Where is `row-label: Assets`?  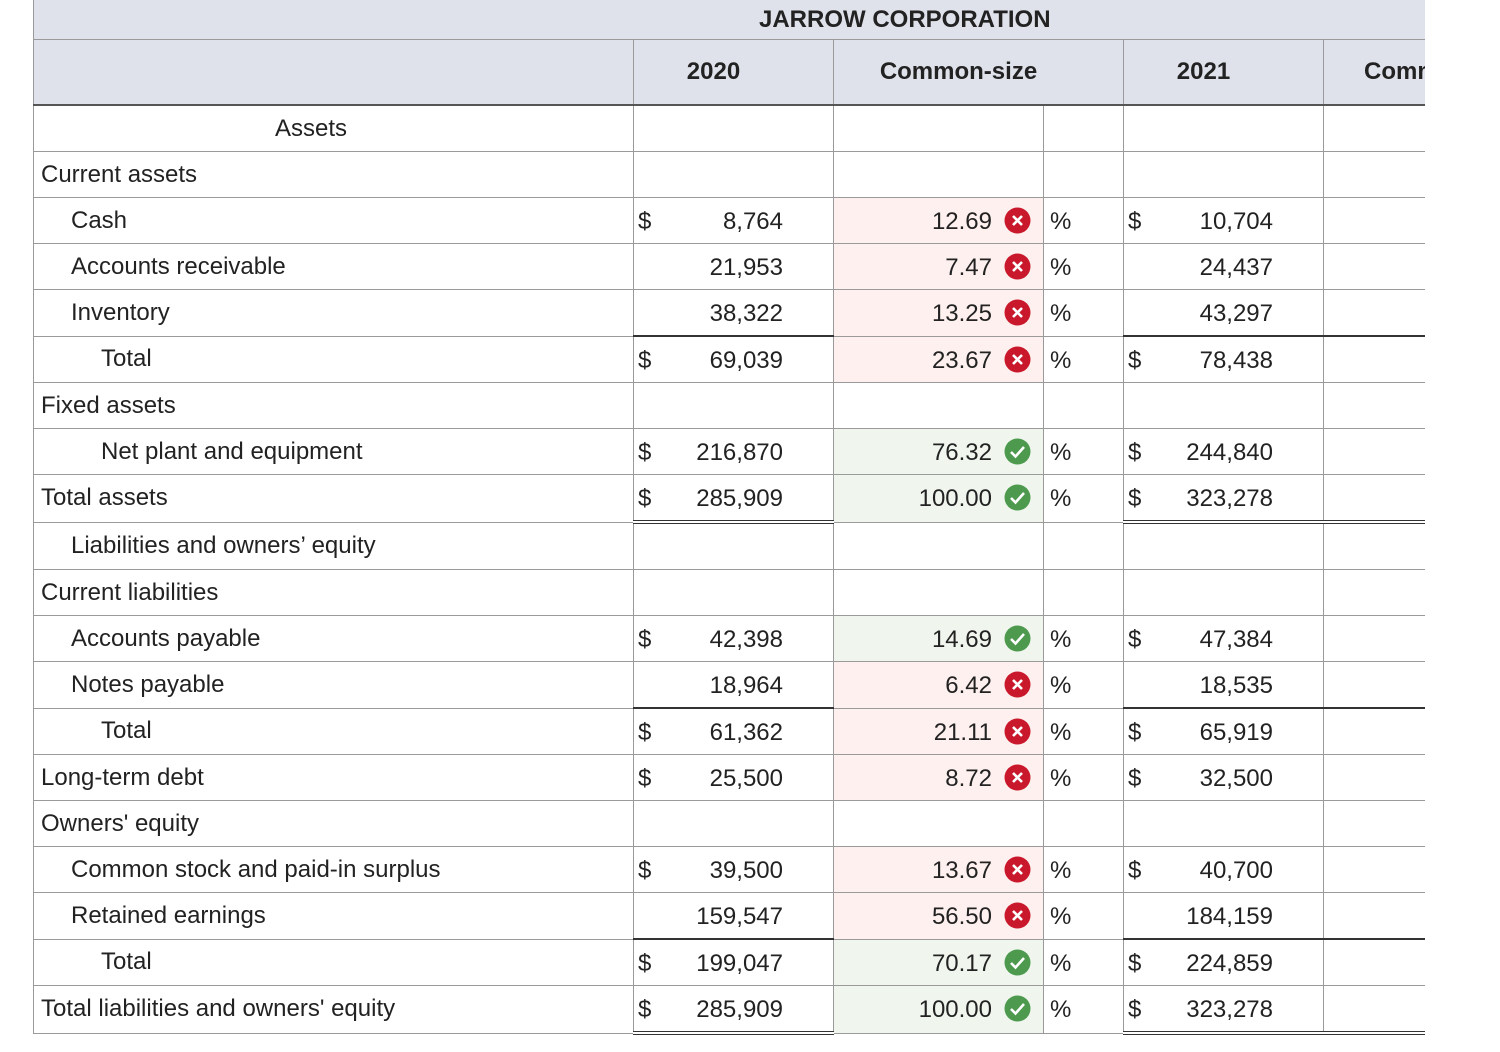 row-label: Assets is located at coordinates (333, 128).